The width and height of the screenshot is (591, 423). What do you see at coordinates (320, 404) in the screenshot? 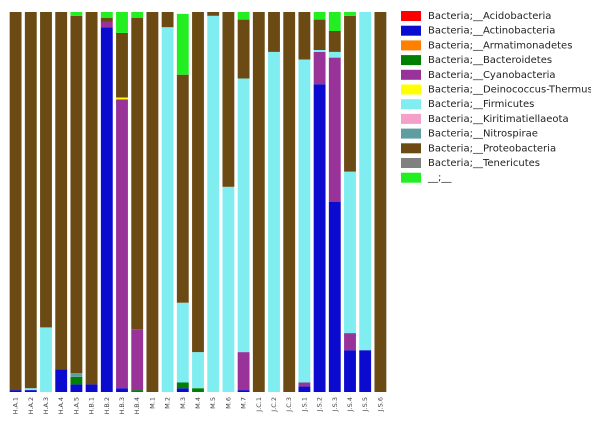
I see `x-tick-label: J.S.2` at bounding box center [320, 404].